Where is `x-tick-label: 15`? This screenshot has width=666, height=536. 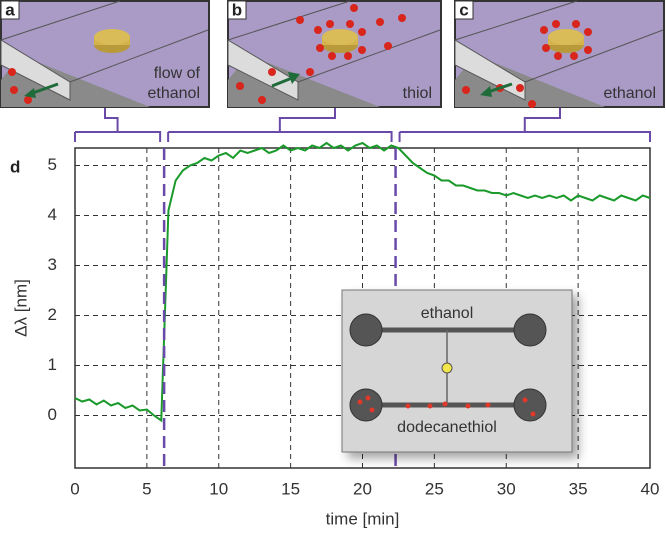
x-tick-label: 15 is located at coordinates (290, 488).